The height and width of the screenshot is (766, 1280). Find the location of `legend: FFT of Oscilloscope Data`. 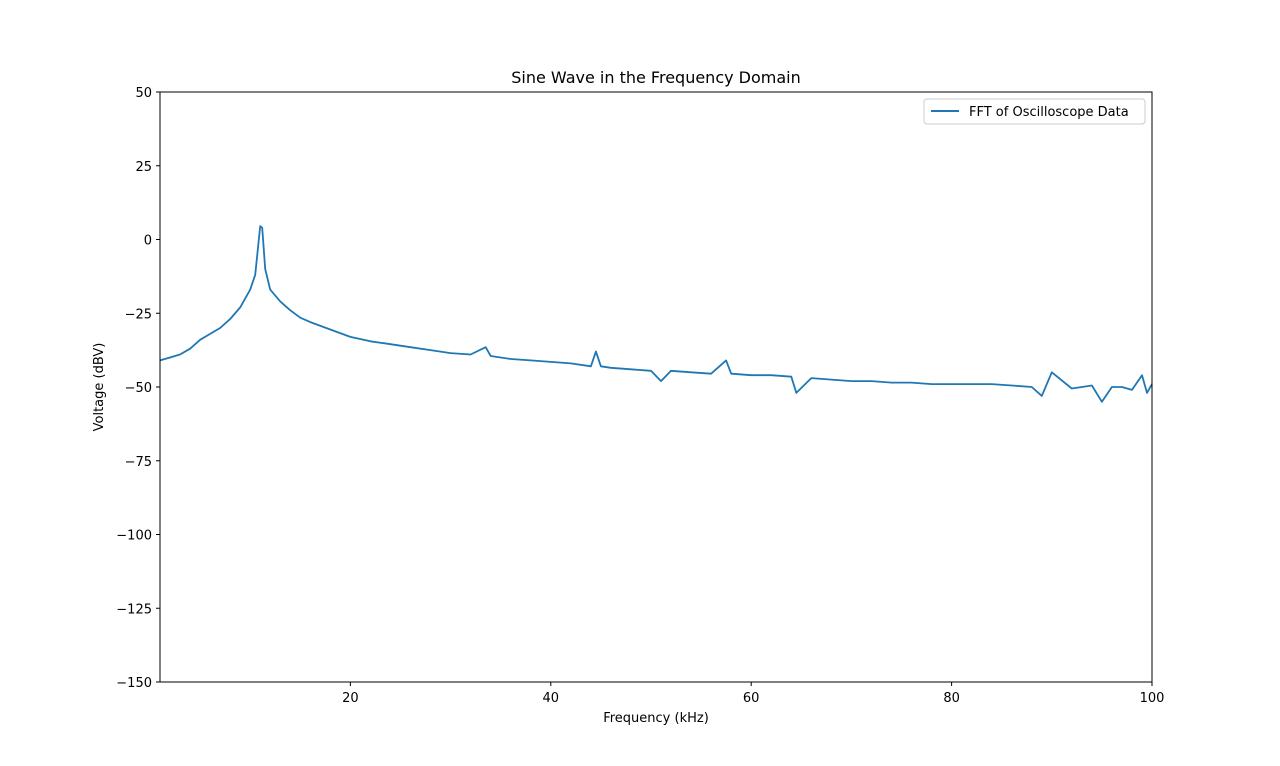

legend: FFT of Oscilloscope Data is located at coordinates (1034, 111).